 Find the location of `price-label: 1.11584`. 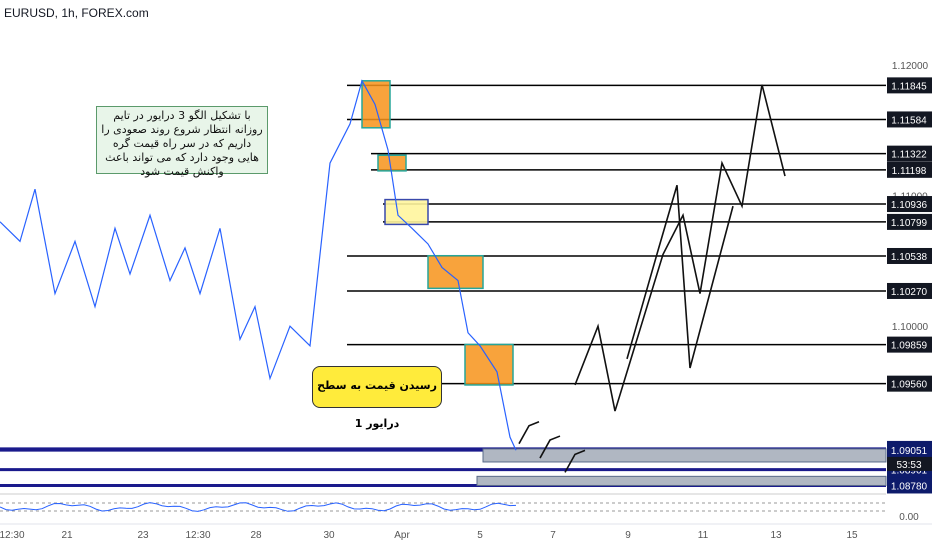

price-label: 1.11584 is located at coordinates (909, 120).